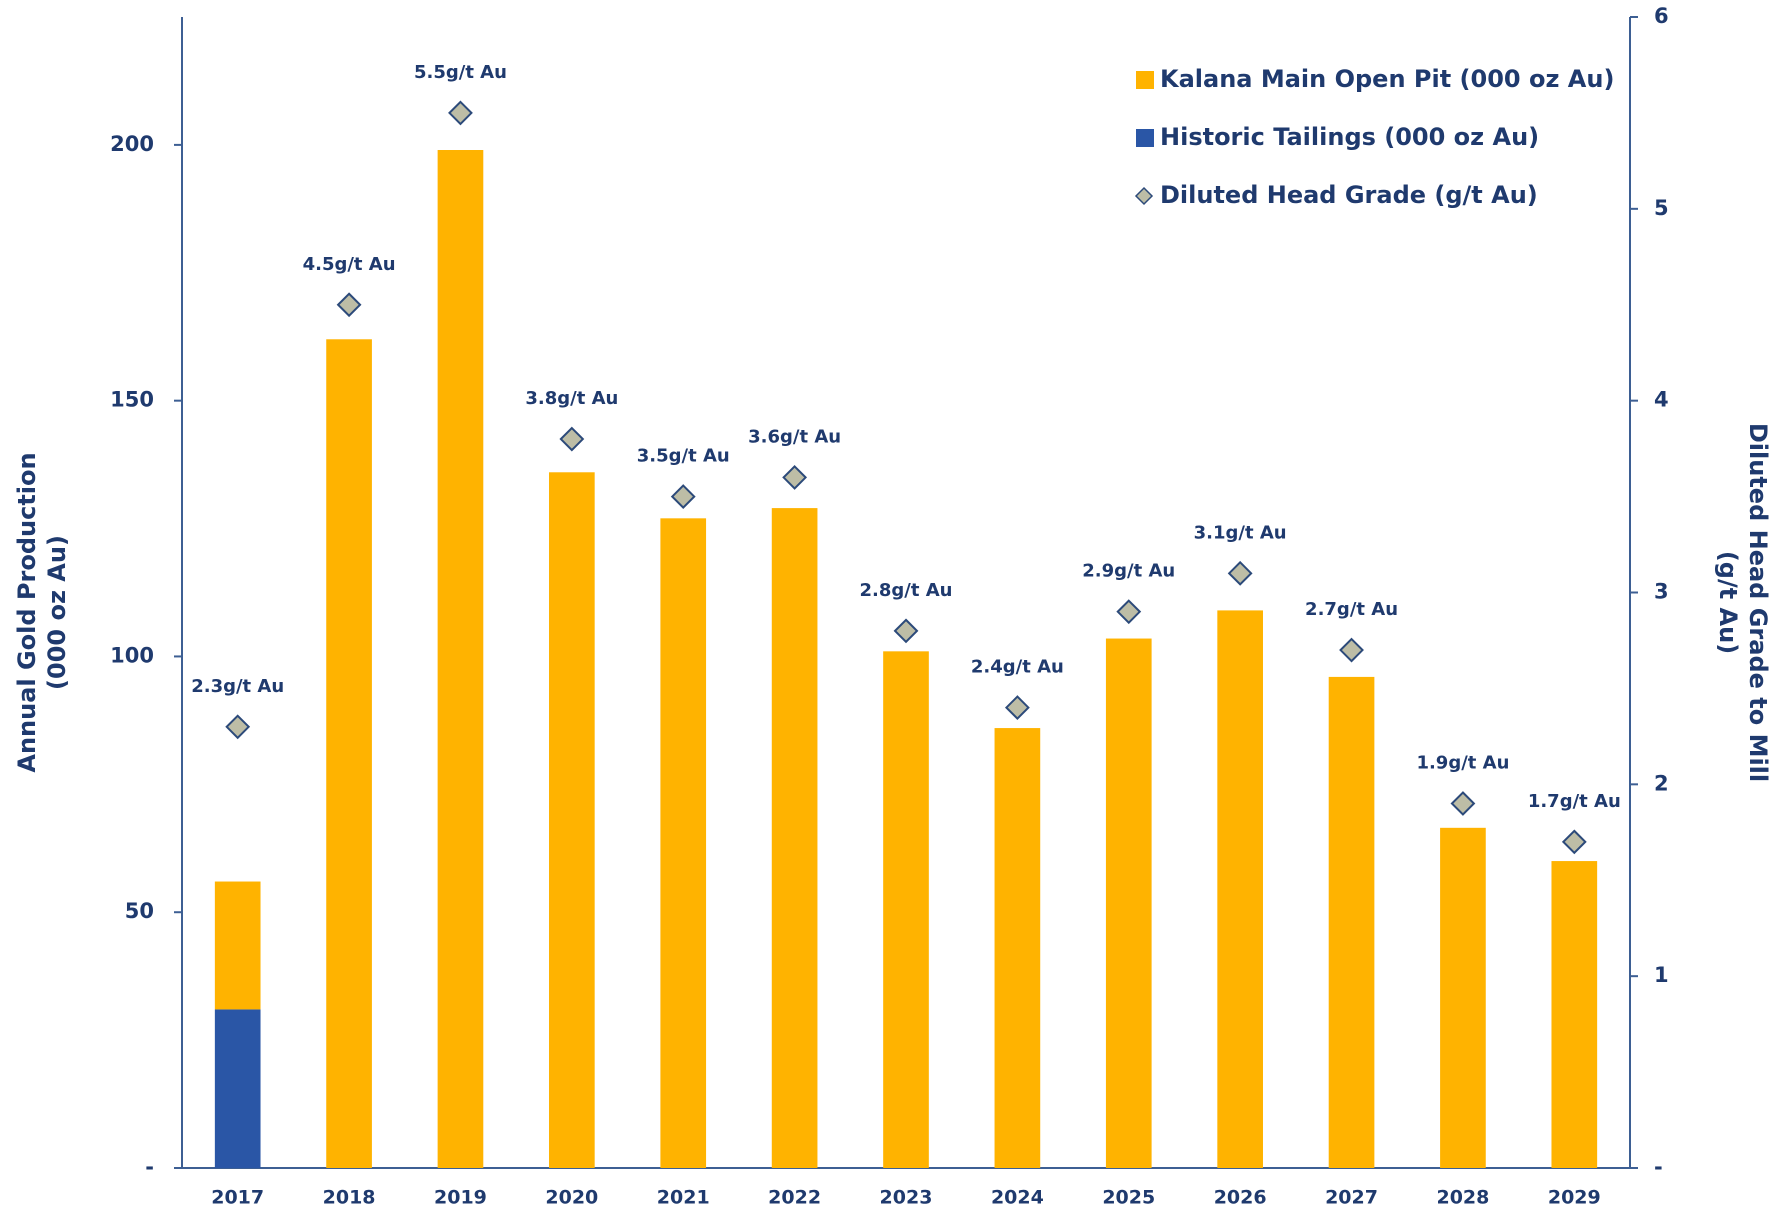  Describe the element at coordinates (460, 72) in the screenshot. I see `value-label: 5.5g/t Au` at that location.